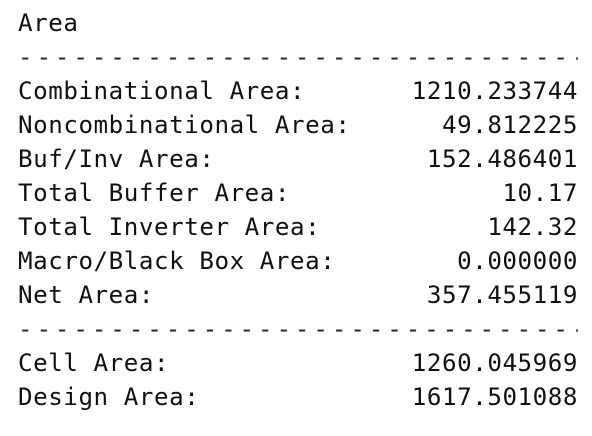  Describe the element at coordinates (298, 295) in the screenshot. I see `row-net-area: Net Area: 357.455119` at that location.